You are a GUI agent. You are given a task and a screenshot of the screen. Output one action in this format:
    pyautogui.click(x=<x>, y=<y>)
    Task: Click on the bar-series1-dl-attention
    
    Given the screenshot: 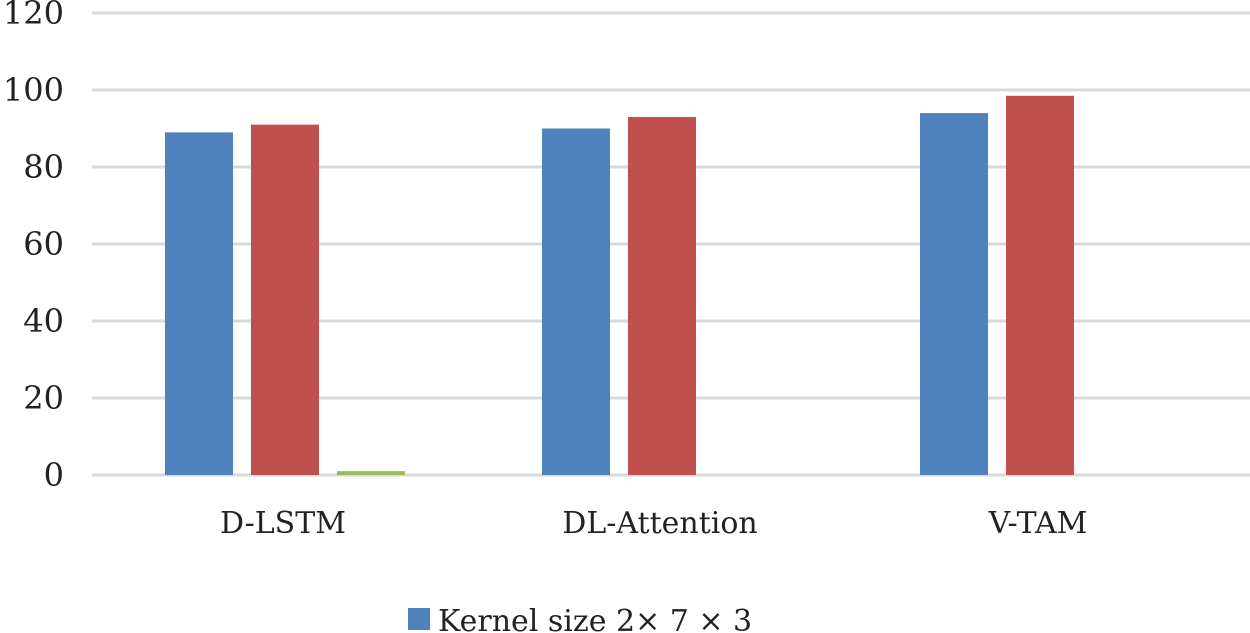 What is the action you would take?
    pyautogui.click(x=576, y=301)
    